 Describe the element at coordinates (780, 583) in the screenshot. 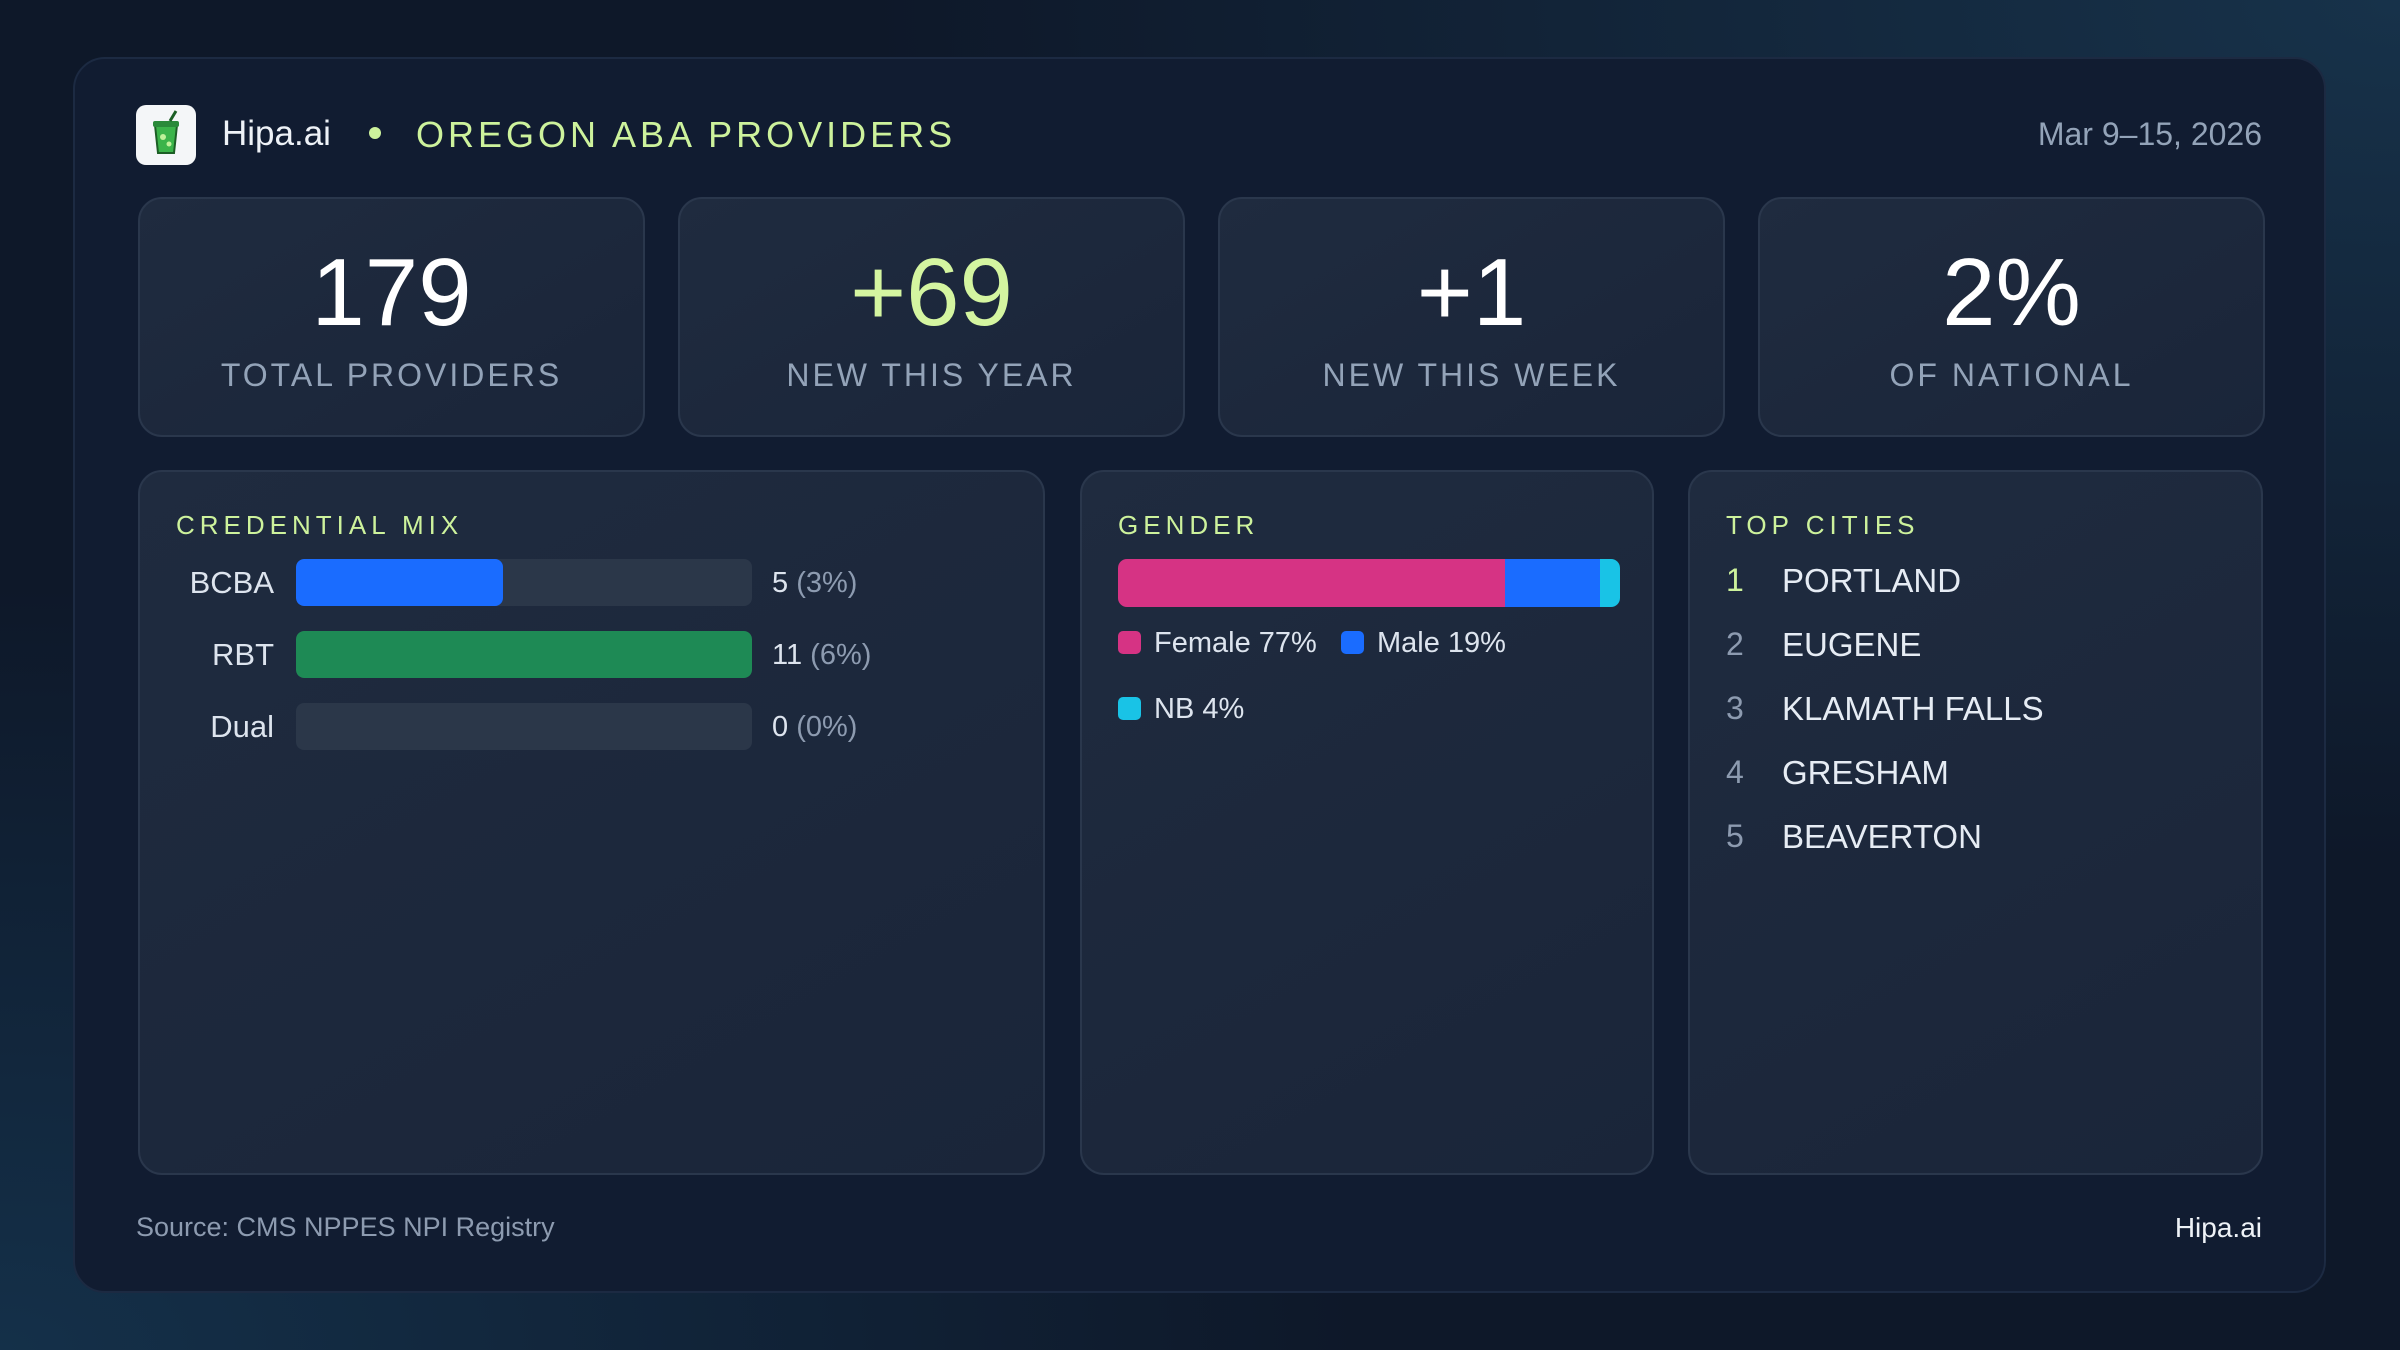

I see `count-label: 5` at that location.